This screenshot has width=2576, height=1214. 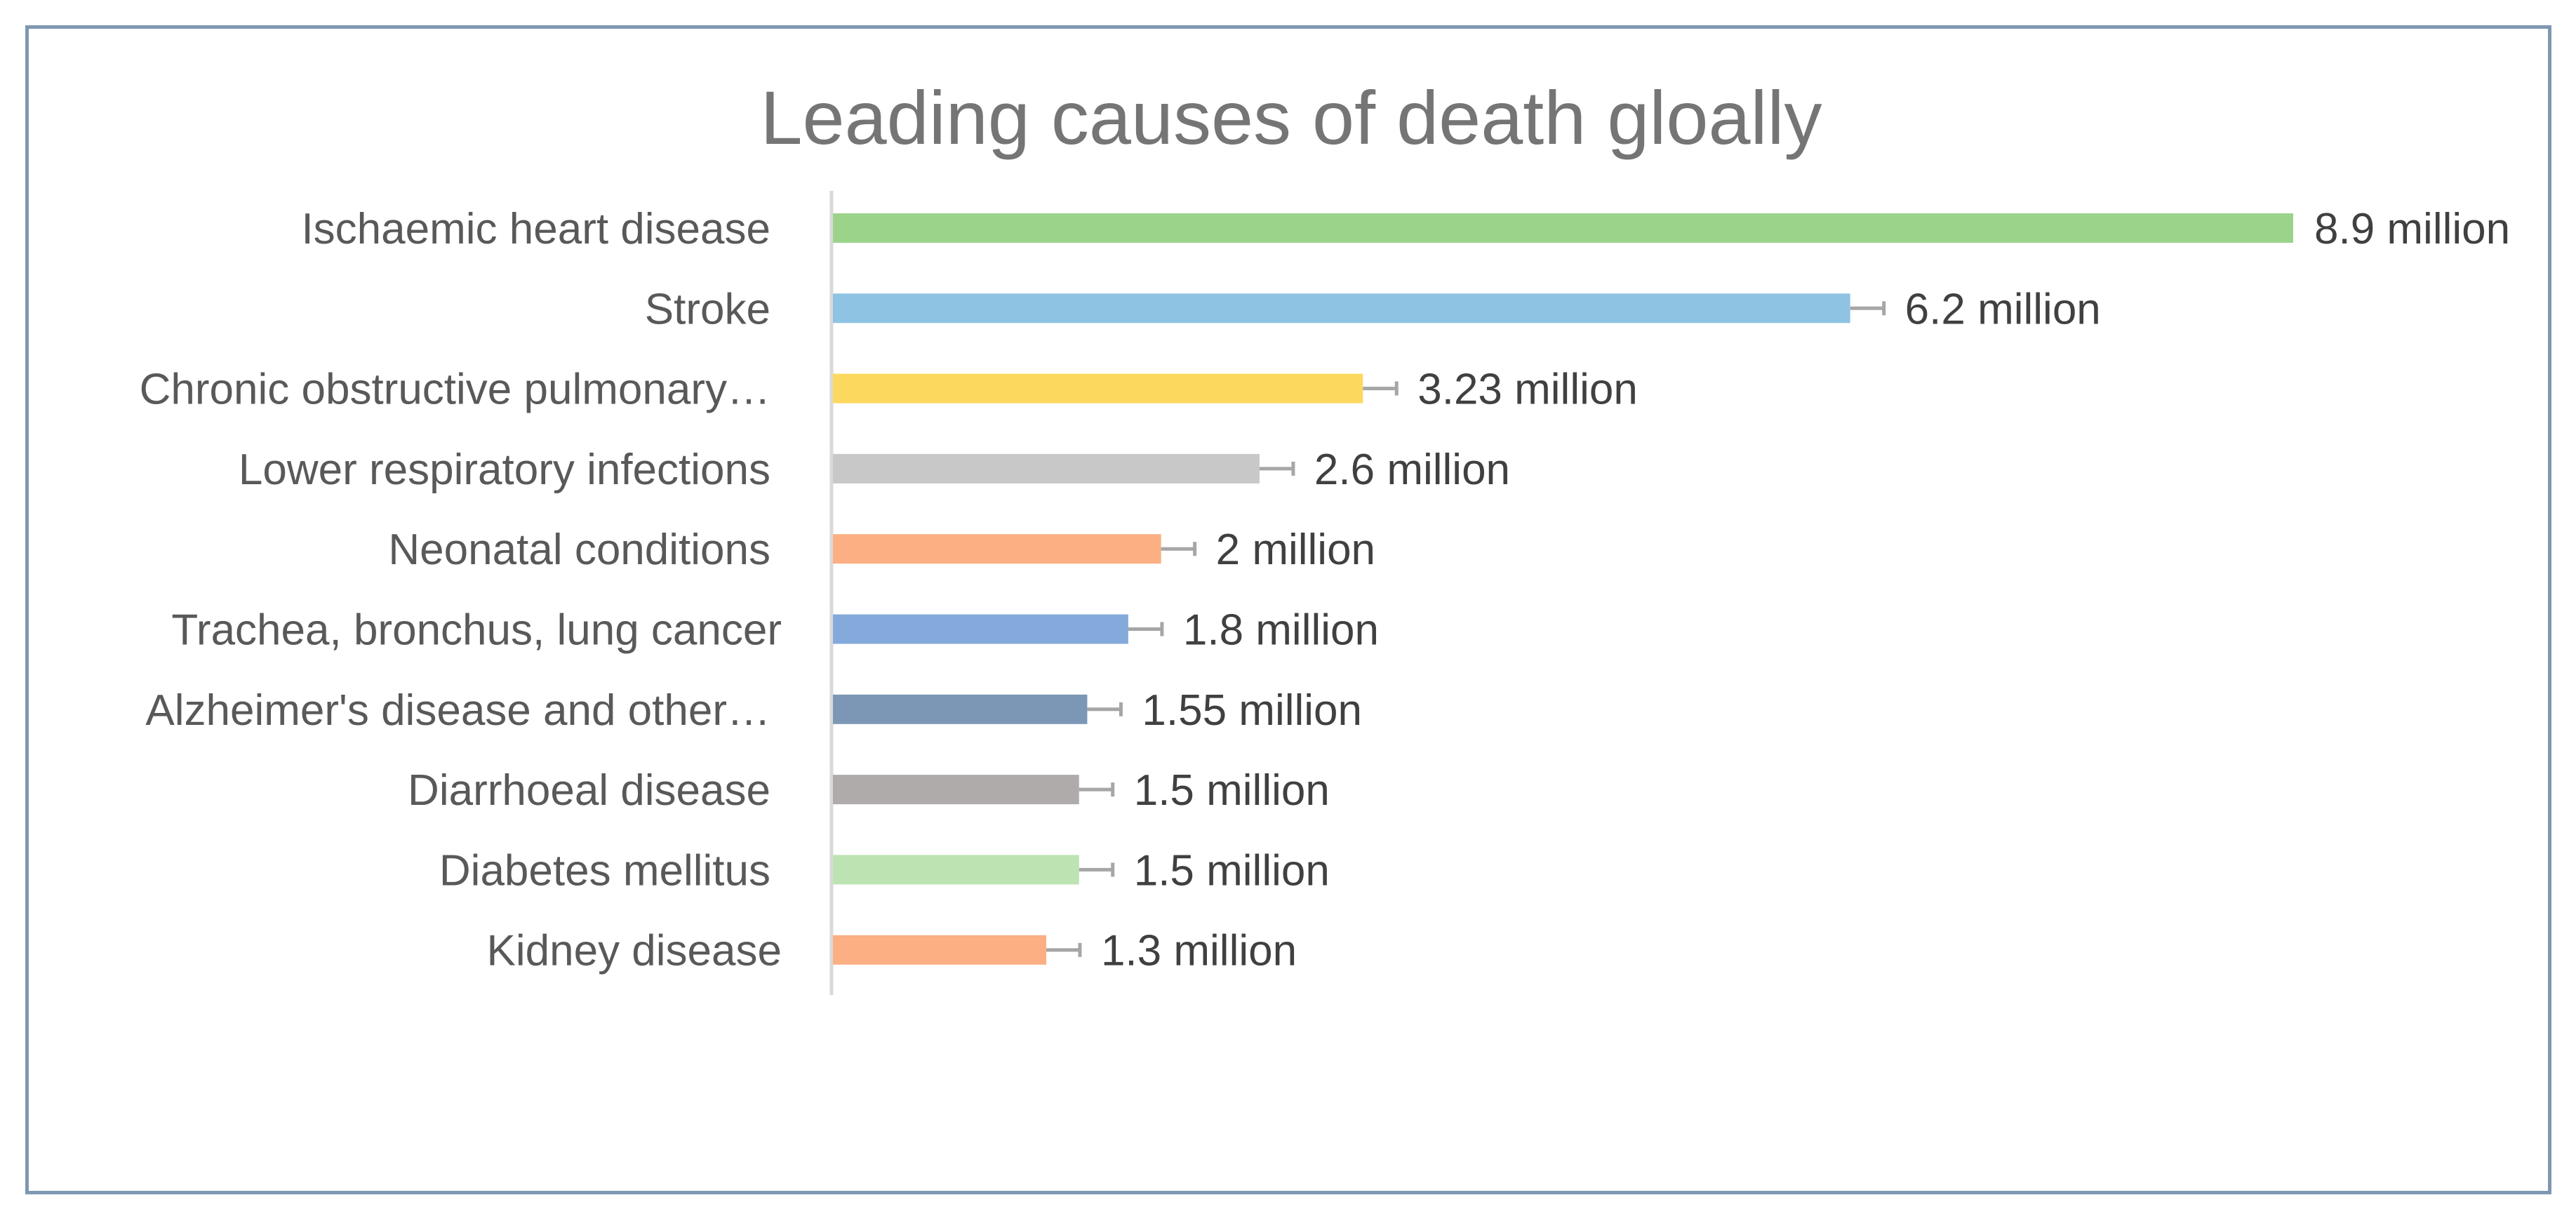 What do you see at coordinates (2412, 229) in the screenshot?
I see `value-label: 8.9 million` at bounding box center [2412, 229].